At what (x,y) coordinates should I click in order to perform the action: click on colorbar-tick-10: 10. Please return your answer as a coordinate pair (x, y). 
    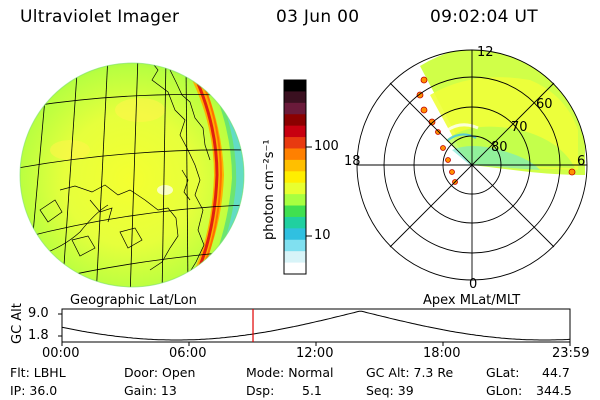
    Looking at the image, I should click on (322, 235).